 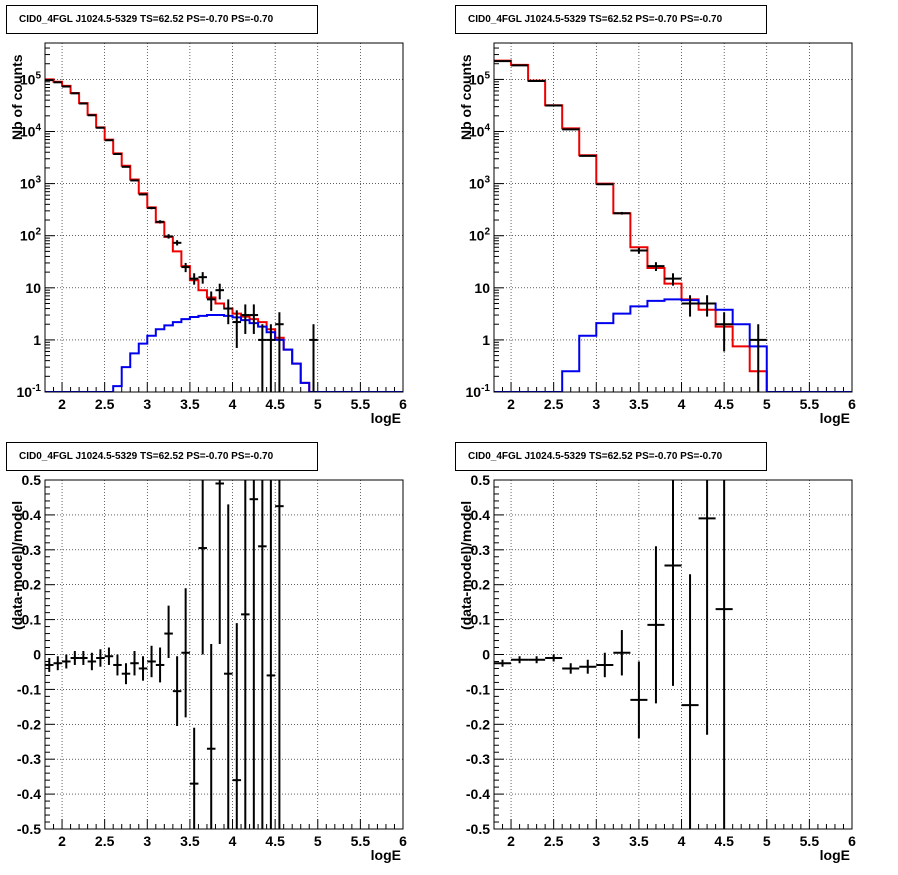 I want to click on model-total-step, so click(x=224, y=235).